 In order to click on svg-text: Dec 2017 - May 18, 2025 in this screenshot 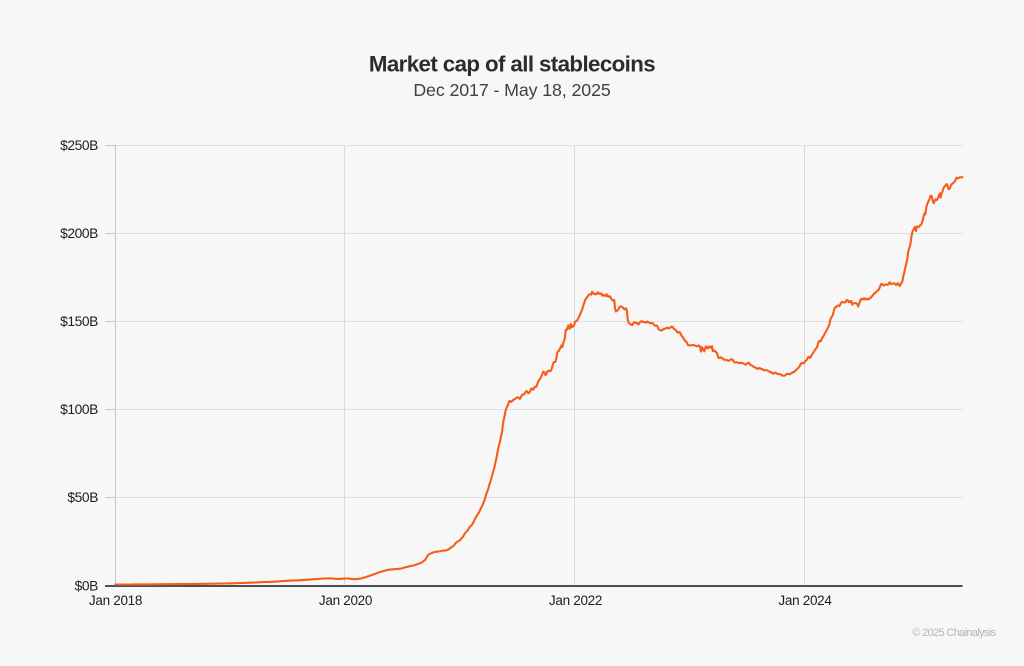, I will do `click(512, 90)`.